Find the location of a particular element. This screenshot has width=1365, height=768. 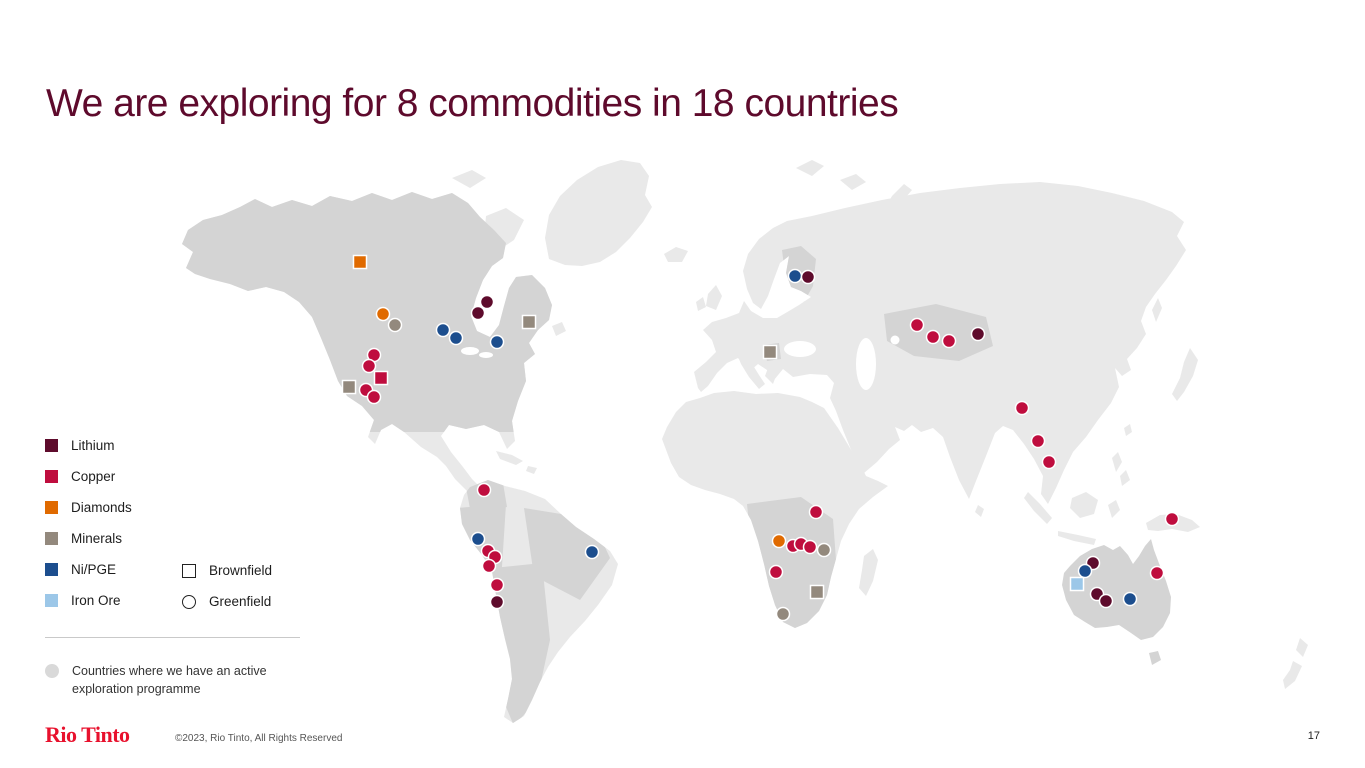

black-sea is located at coordinates (800, 349).